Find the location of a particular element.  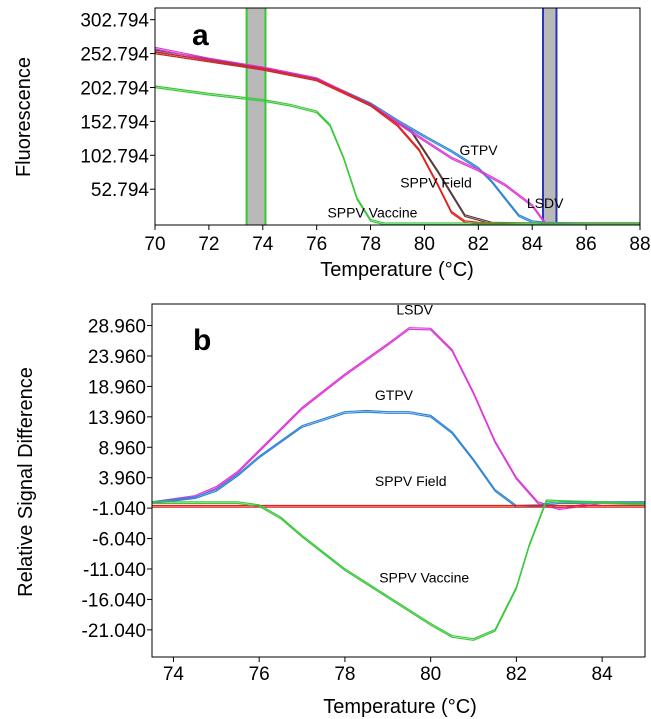

y-axis-title: Relative Signal Difference is located at coordinates (26, 482).